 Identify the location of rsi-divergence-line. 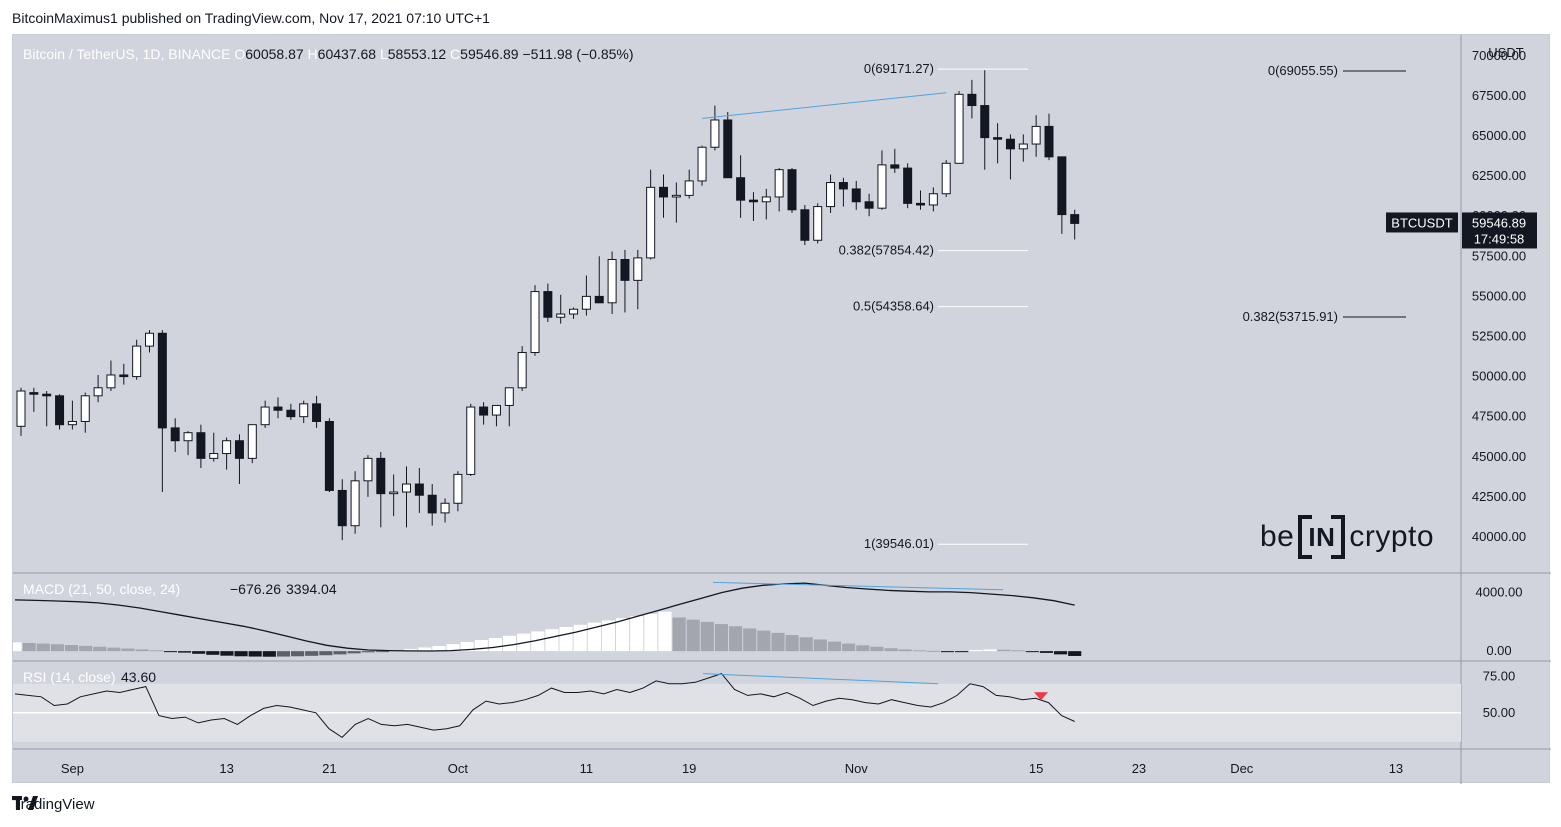
(820, 679).